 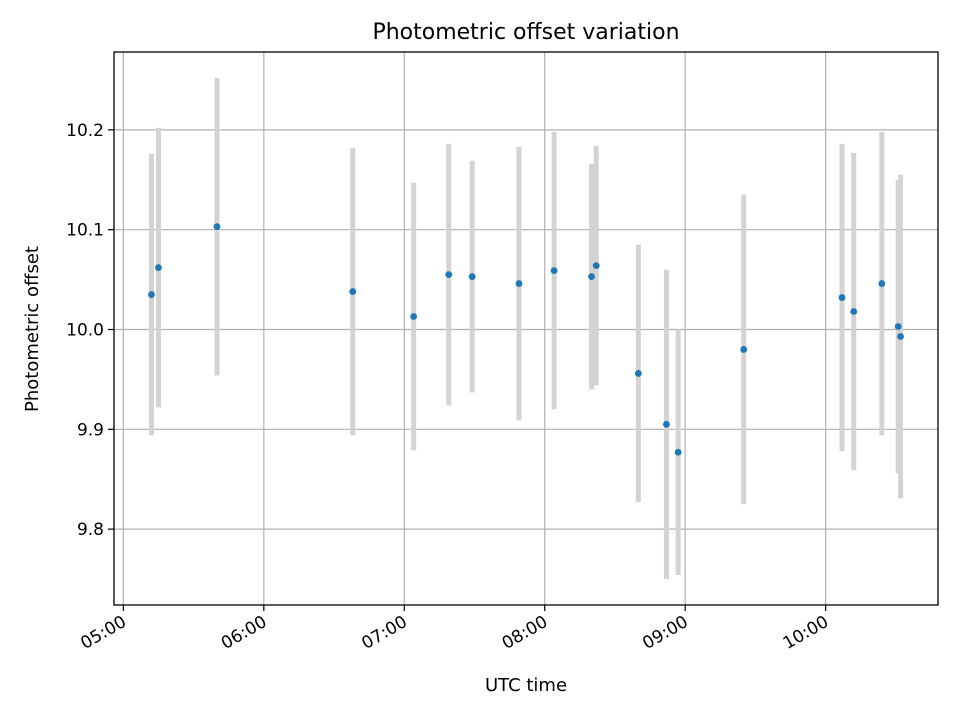 I want to click on y-axis-ticks: 9.8 9.9 10.0 10.1 10.2, so click(x=90, y=330).